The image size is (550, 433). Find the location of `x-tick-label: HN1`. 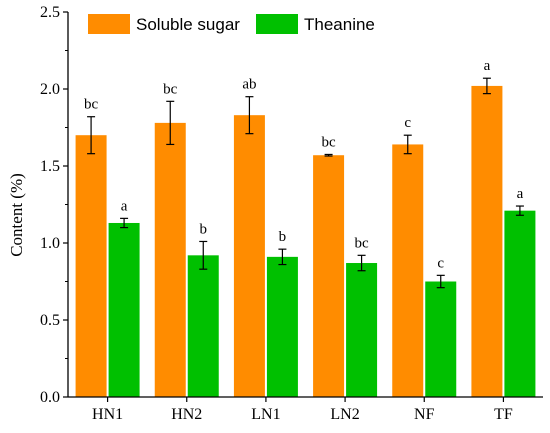

x-tick-label: HN1 is located at coordinates (107, 414).